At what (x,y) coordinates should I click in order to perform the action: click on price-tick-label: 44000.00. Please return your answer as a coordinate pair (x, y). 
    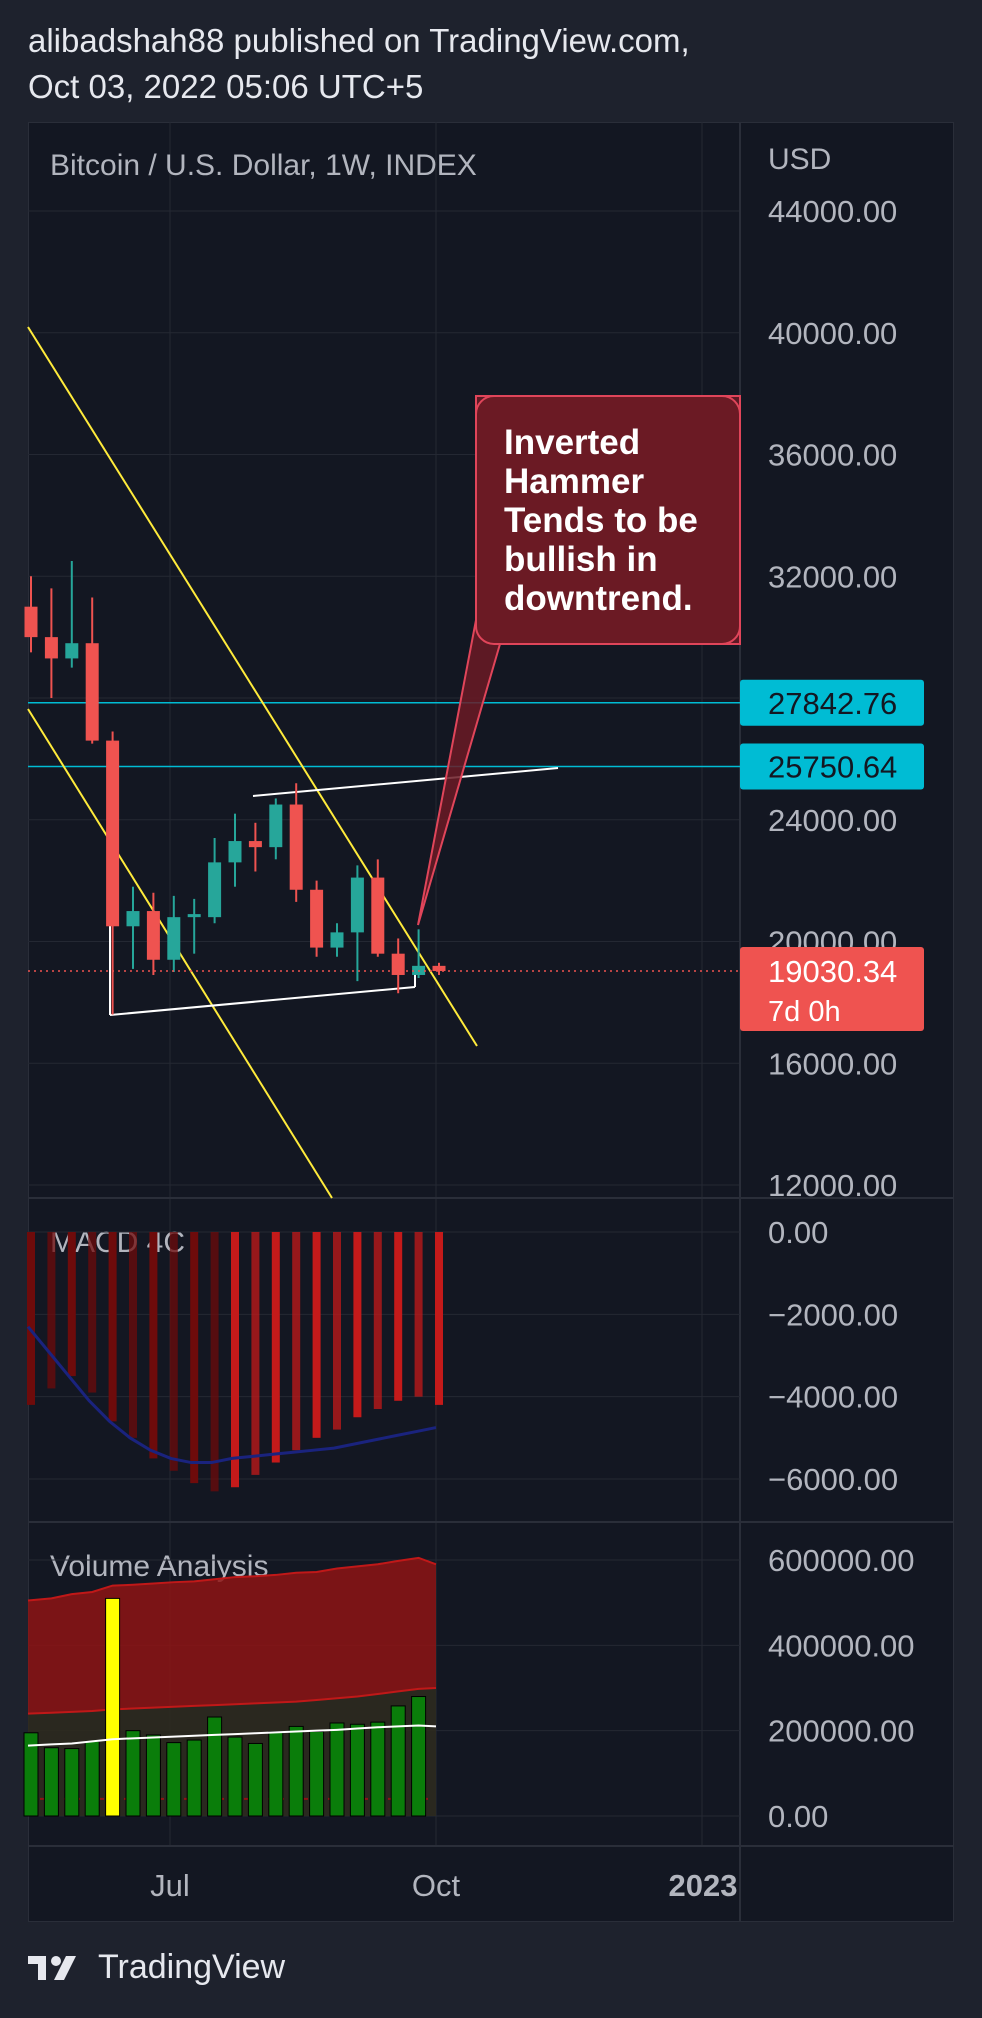
    Looking at the image, I should click on (832, 211).